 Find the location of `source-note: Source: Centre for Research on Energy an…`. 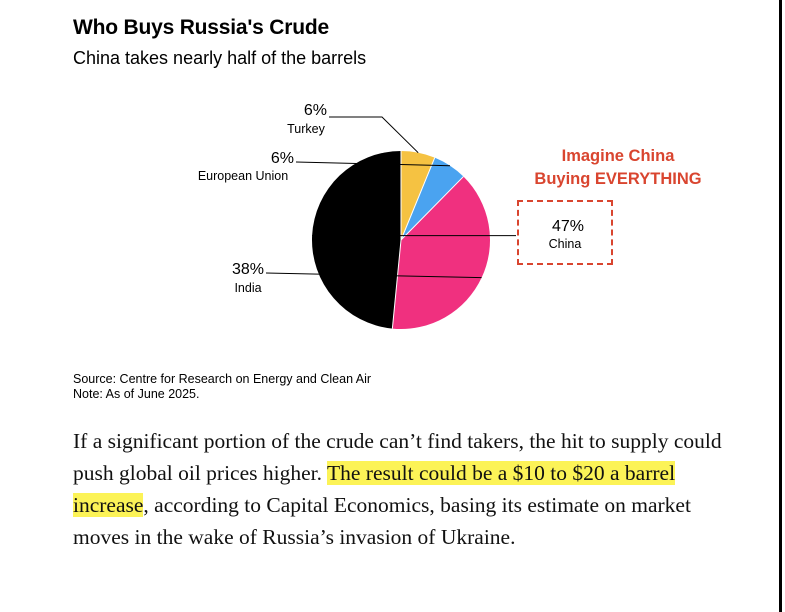

source-note: Source: Centre for Research on Energy an… is located at coordinates (222, 387).